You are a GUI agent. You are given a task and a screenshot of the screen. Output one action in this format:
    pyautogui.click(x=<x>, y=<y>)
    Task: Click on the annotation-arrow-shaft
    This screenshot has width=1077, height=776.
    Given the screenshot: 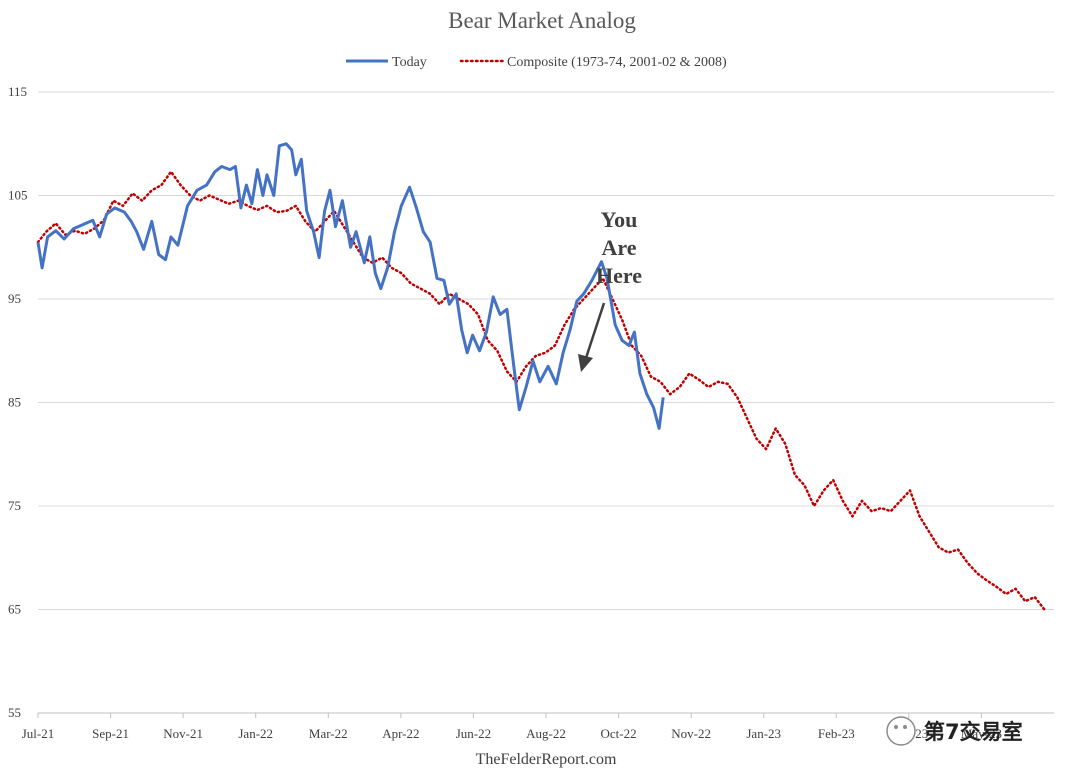 What is the action you would take?
    pyautogui.click(x=595, y=330)
    